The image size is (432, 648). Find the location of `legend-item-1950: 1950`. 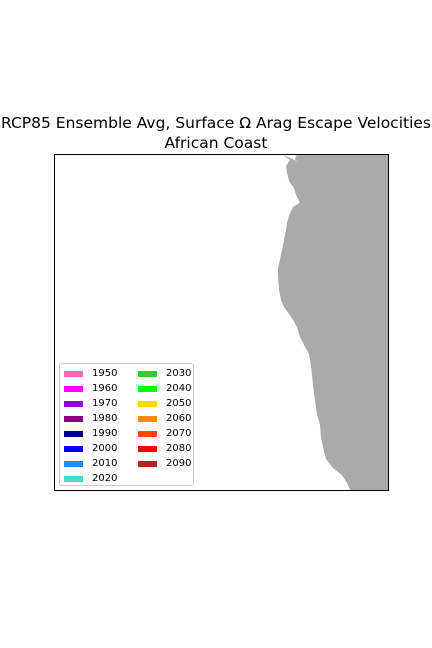

legend-item-1950: 1950 is located at coordinates (90, 373).